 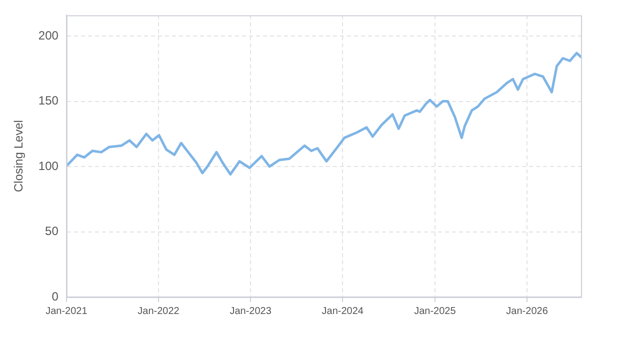 What do you see at coordinates (159, 311) in the screenshot?
I see `x-tick-label: Jan-2022` at bounding box center [159, 311].